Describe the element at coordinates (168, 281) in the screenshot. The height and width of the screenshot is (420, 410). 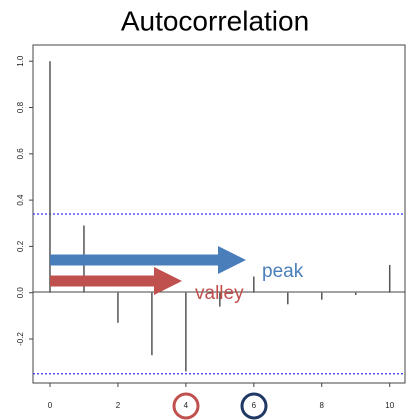
I see `valley-arrow-head` at that location.